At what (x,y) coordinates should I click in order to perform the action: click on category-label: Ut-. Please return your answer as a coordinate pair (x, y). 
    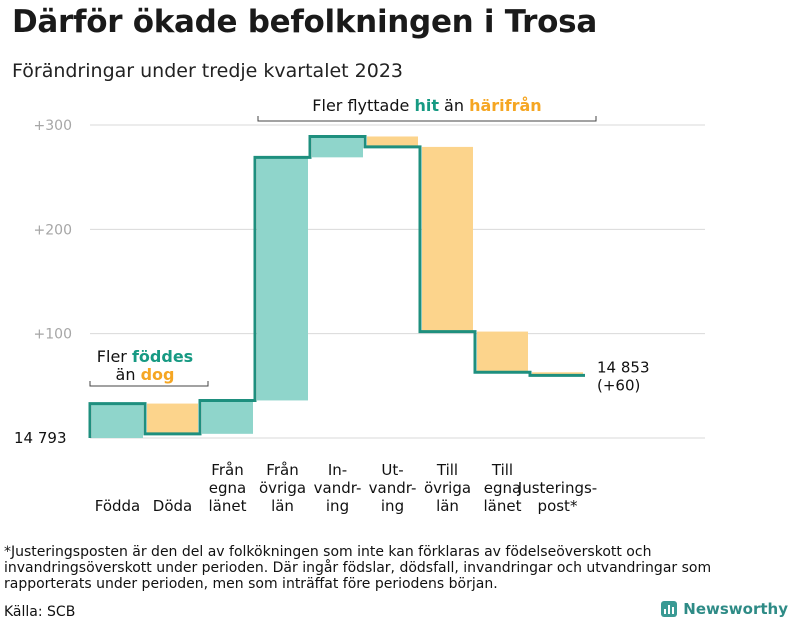
    Looking at the image, I should click on (392, 470).